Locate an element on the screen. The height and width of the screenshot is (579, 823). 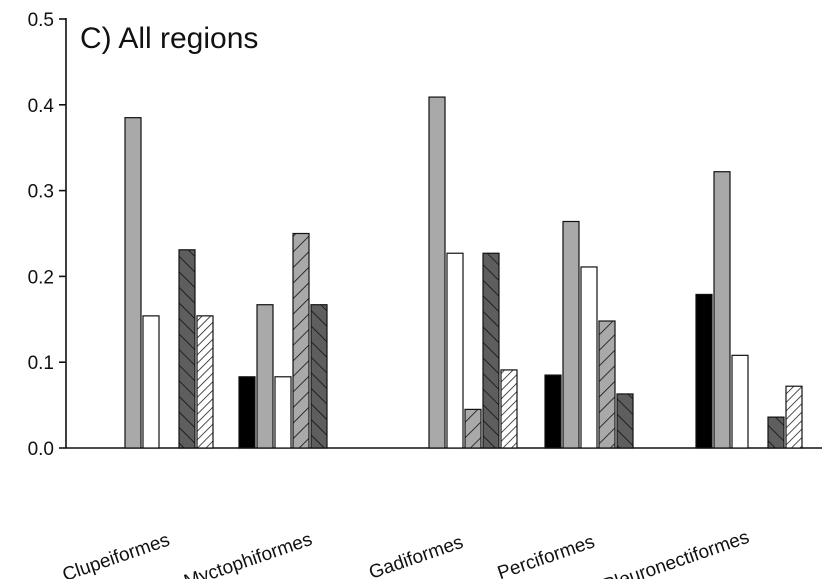
y-tick-label: 0.4 is located at coordinates (41, 106).